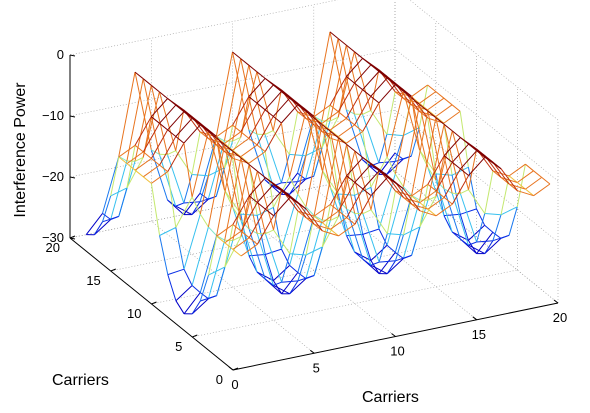  What do you see at coordinates (204, 28) in the screenshot?
I see `grid-line` at bounding box center [204, 28].